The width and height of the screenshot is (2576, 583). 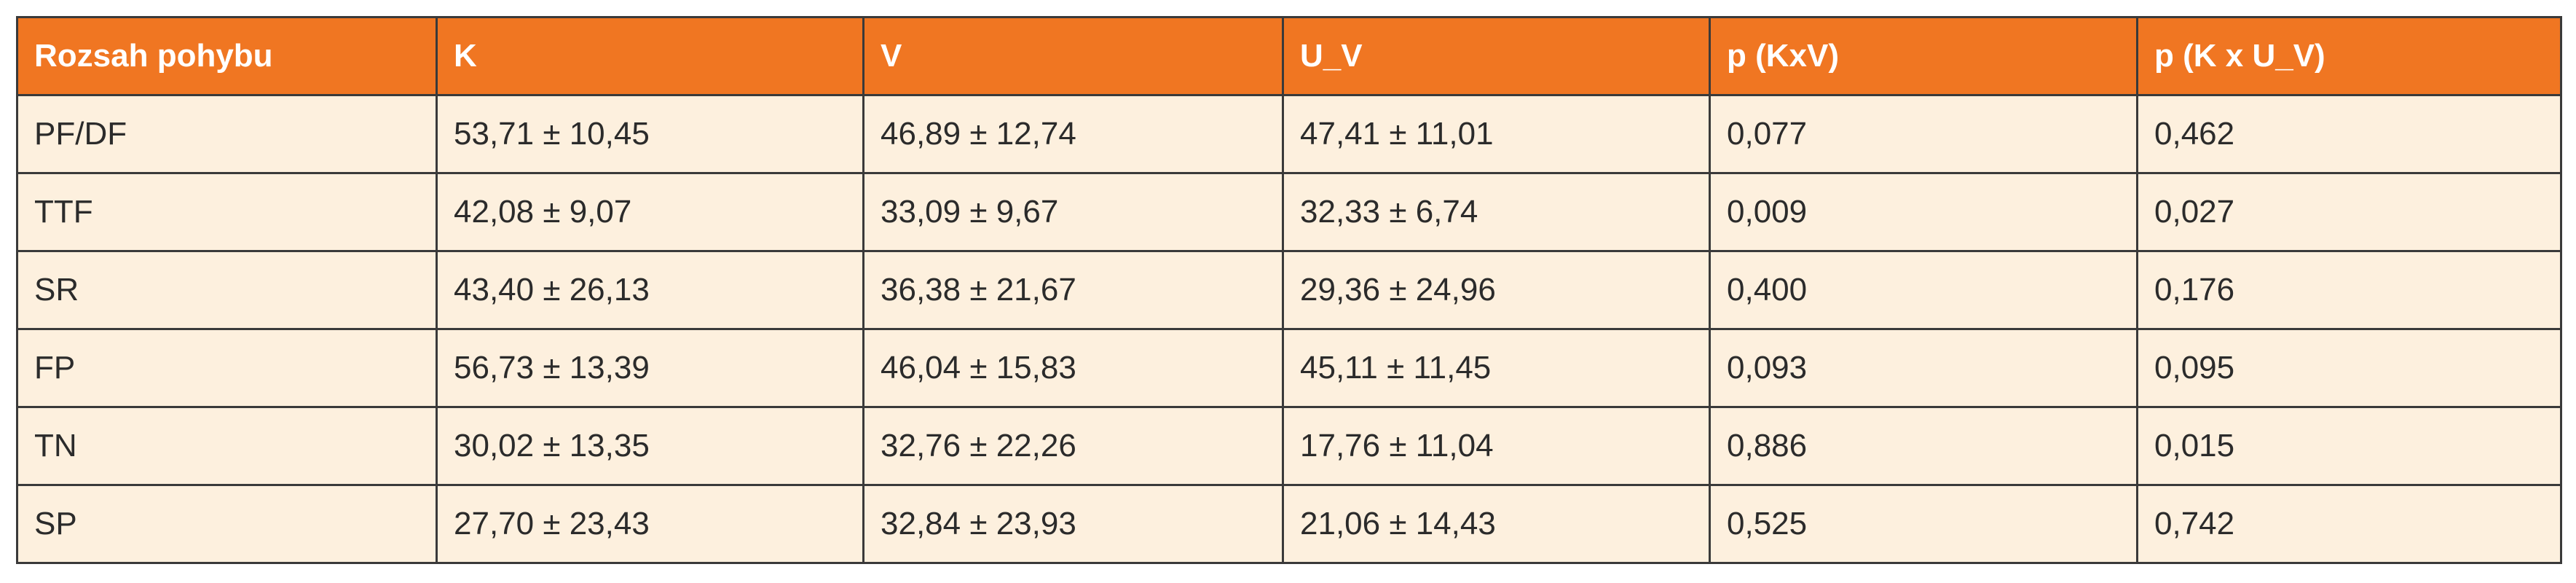 What do you see at coordinates (1073, 134) in the screenshot?
I see `table-cell: 46,89 ± 12,74` at bounding box center [1073, 134].